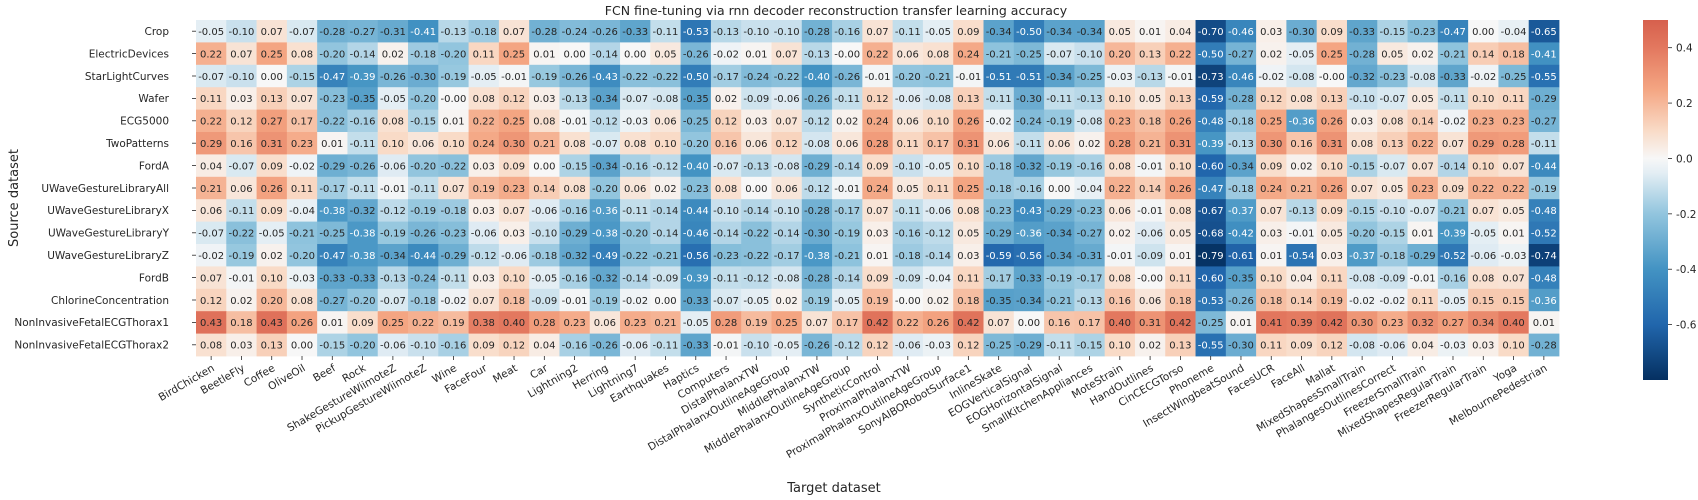 This screenshot has height=500, width=1698. I want to click on cell-value-label: -0.48, so click(1544, 211).